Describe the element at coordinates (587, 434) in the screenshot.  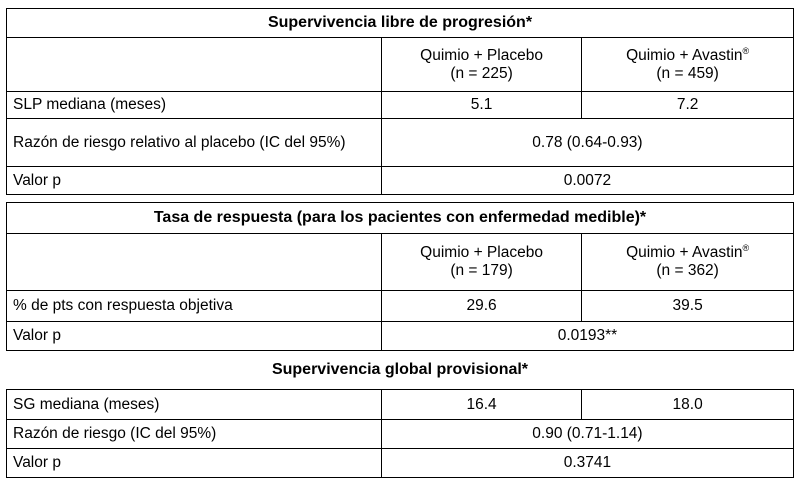
I see `os-row-merged-value: 0.90 (0.71-1.14)` at that location.